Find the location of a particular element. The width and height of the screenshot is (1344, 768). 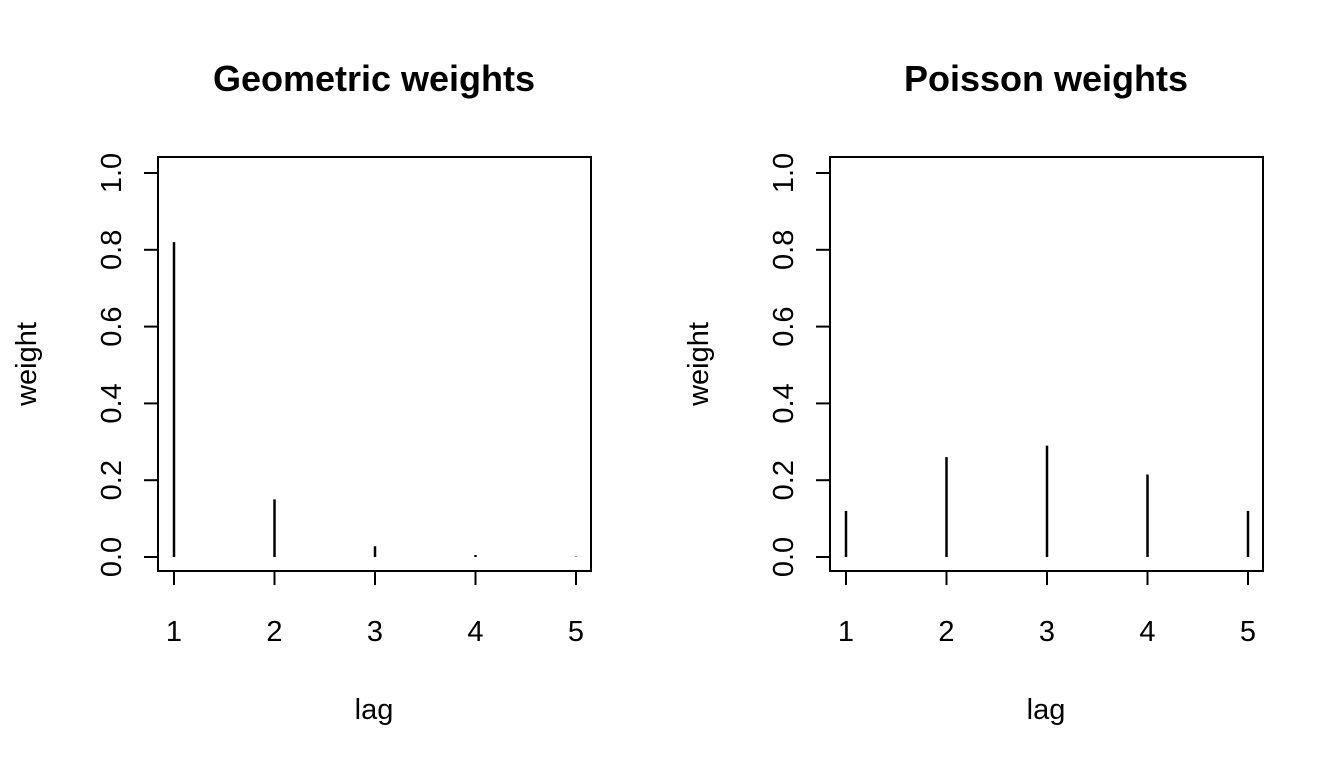

chart-title: Poisson weights is located at coordinates (1046, 78).